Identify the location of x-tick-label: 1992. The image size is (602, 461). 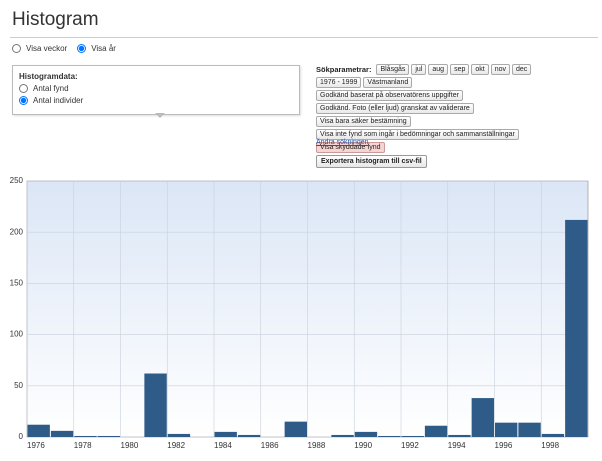
(410, 445).